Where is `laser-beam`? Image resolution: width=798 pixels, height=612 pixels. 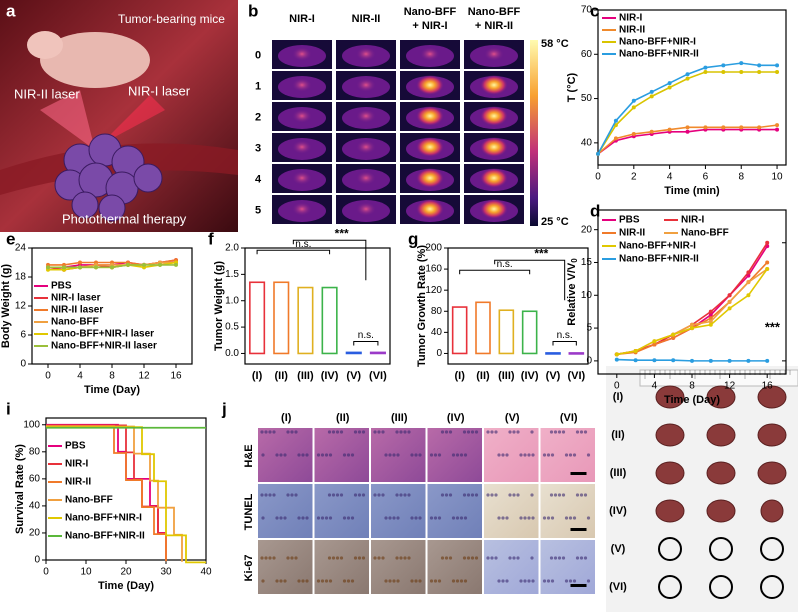 laser-beam is located at coordinates (67, 120).